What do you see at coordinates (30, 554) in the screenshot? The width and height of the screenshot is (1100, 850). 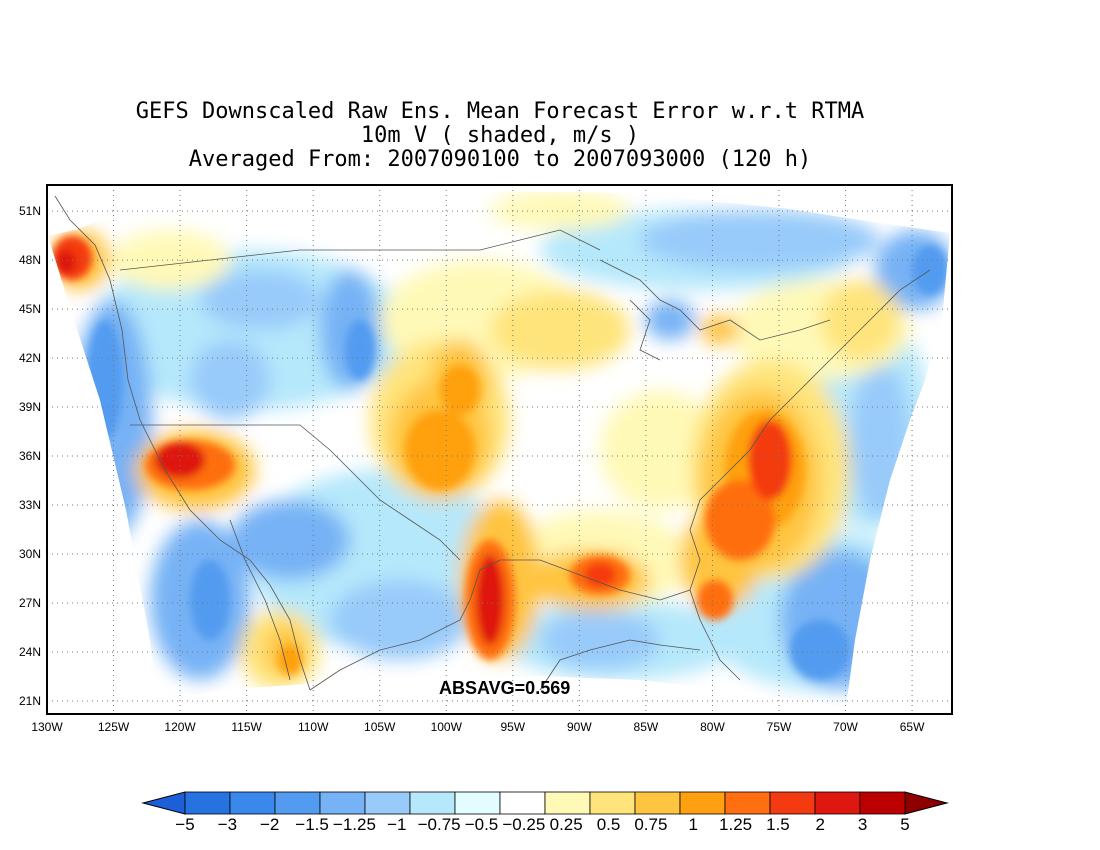 I see `lat-tick-label: 30N` at bounding box center [30, 554].